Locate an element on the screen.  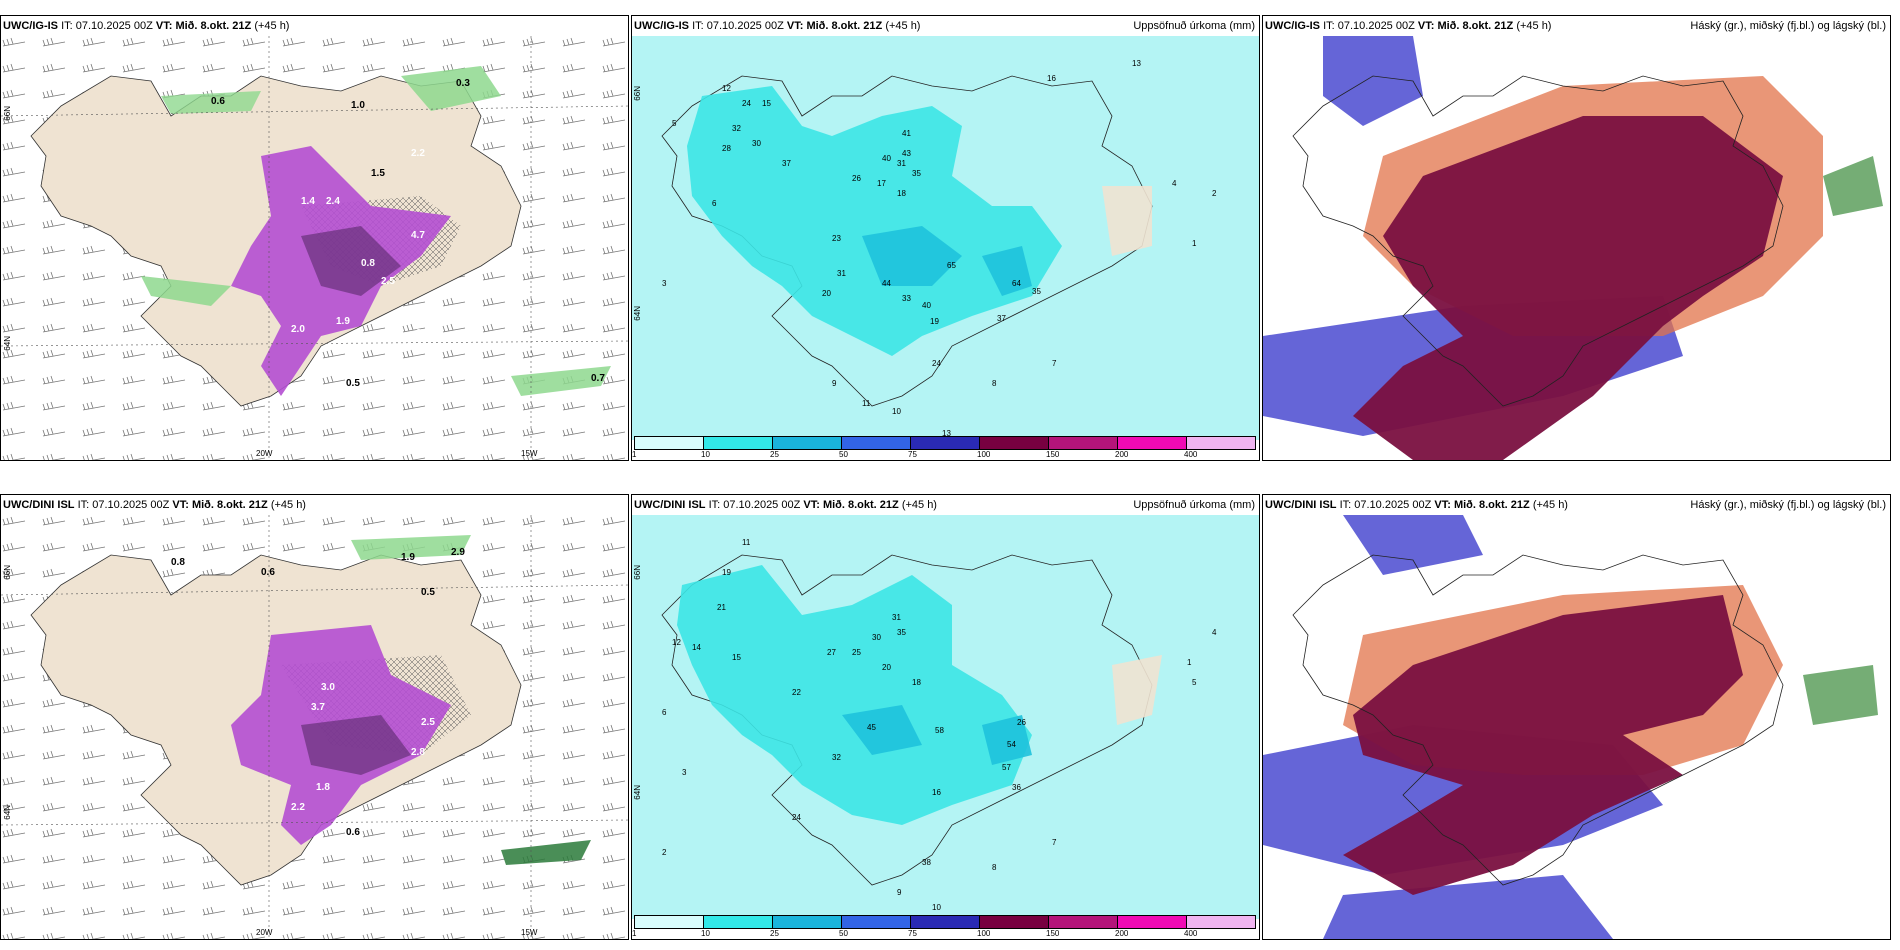
svg-text: 9 is located at coordinates (899, 892).